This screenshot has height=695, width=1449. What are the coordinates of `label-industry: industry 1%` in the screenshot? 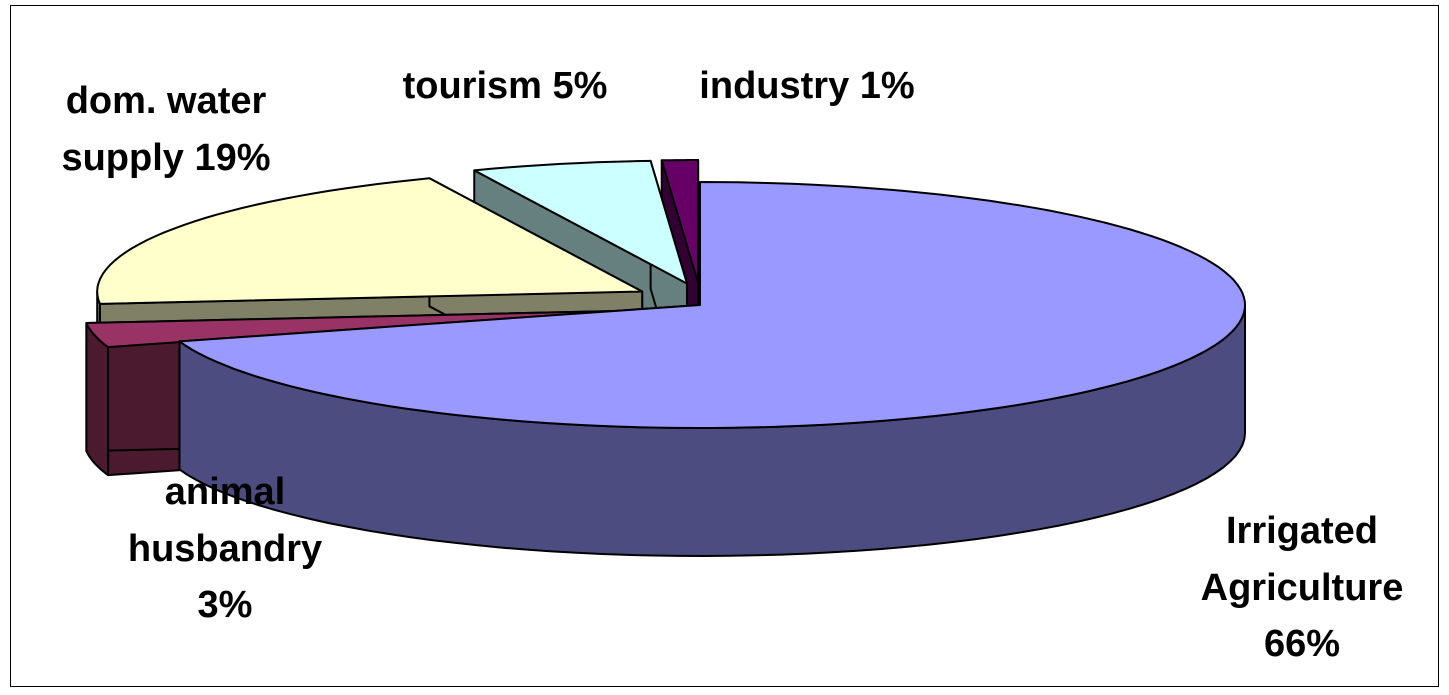 It's located at (806, 86).